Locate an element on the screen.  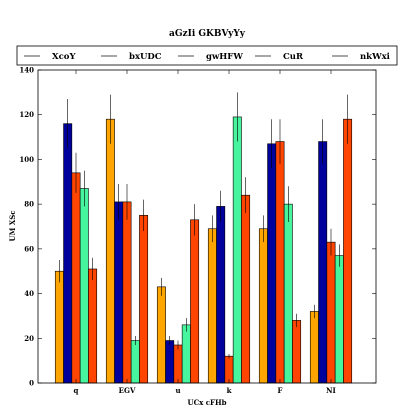
bar-XcoY-F is located at coordinates (263, 306).